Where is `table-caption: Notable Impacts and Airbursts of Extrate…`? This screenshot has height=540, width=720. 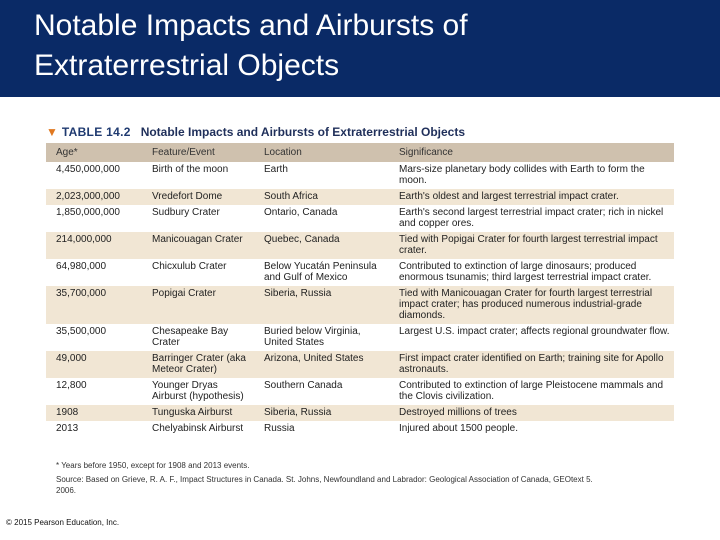 table-caption: Notable Impacts and Airbursts of Extrate… is located at coordinates (303, 132).